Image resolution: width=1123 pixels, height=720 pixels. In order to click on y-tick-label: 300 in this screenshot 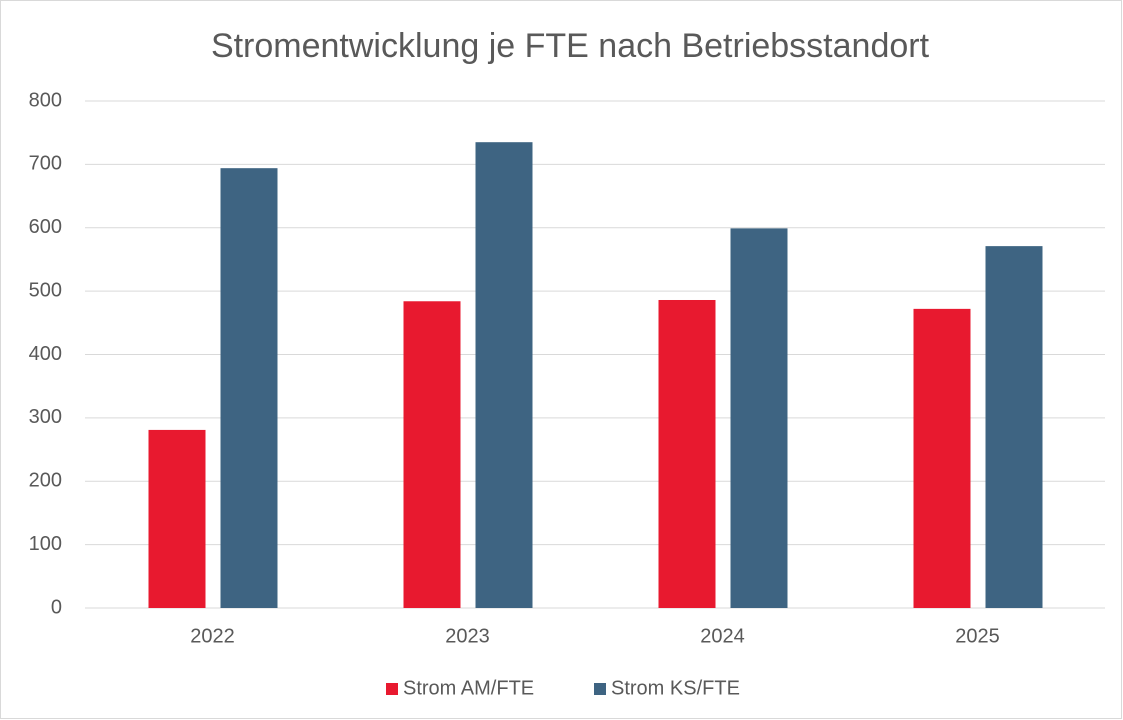, I will do `click(45, 417)`.